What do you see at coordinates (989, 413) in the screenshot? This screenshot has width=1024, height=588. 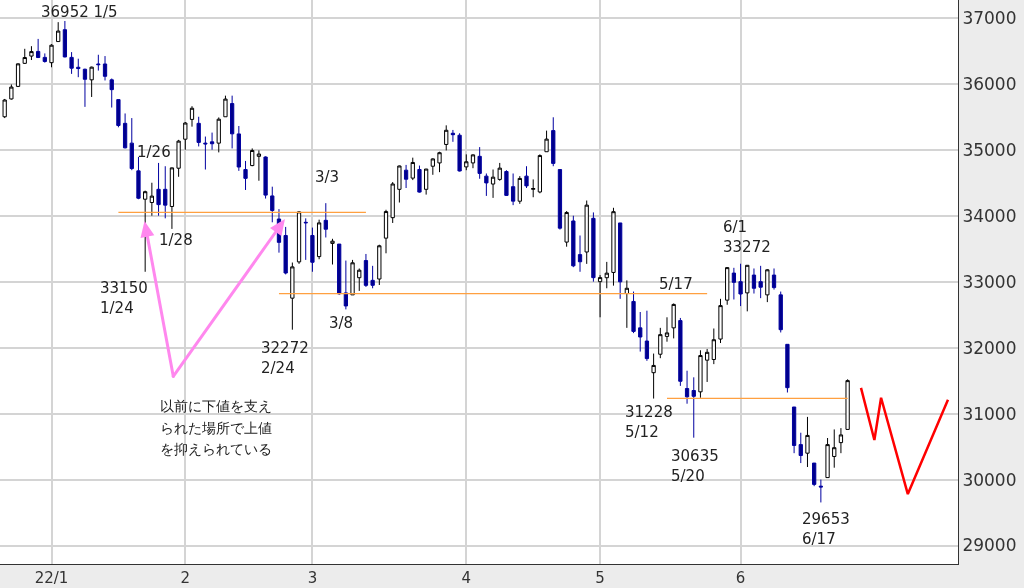 I see `y-tick-label: 31000` at bounding box center [989, 413].